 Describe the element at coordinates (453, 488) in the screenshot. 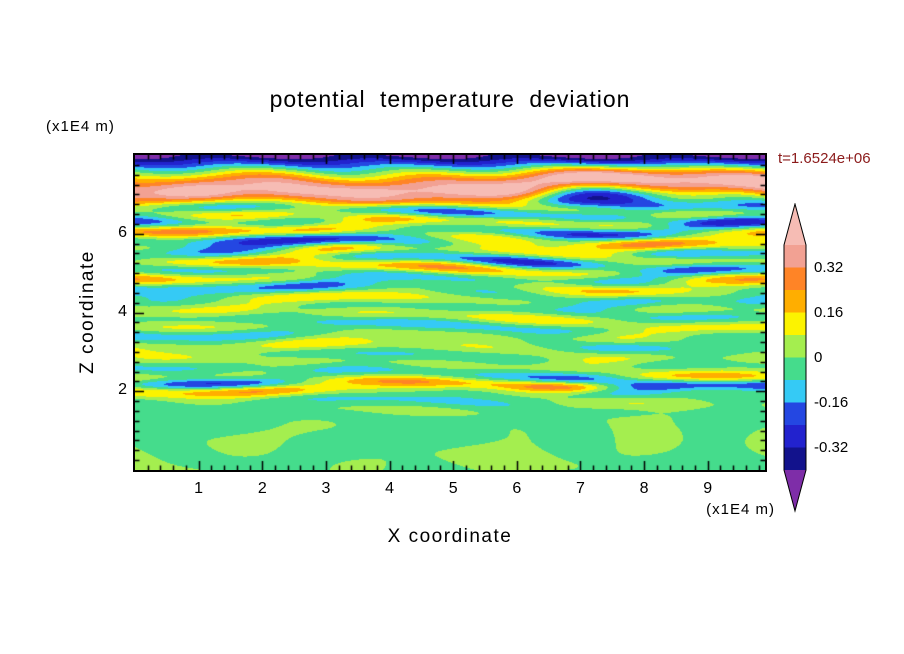

I see `x-tick-label: 5` at that location.